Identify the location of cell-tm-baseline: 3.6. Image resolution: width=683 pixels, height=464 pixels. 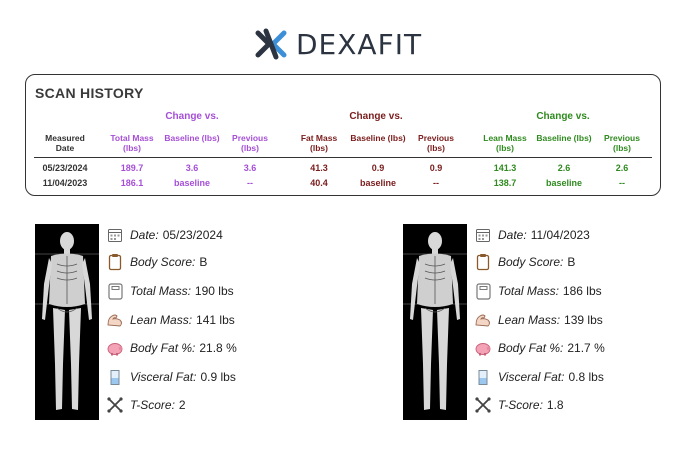
(192, 168).